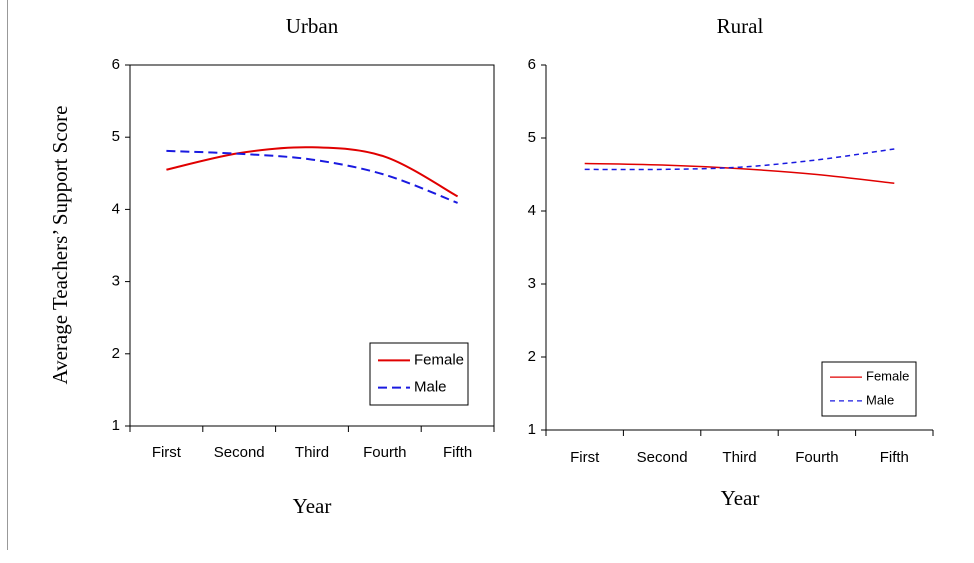 This screenshot has height=563, width=974. I want to click on chart-title: Rural, so click(740, 26).